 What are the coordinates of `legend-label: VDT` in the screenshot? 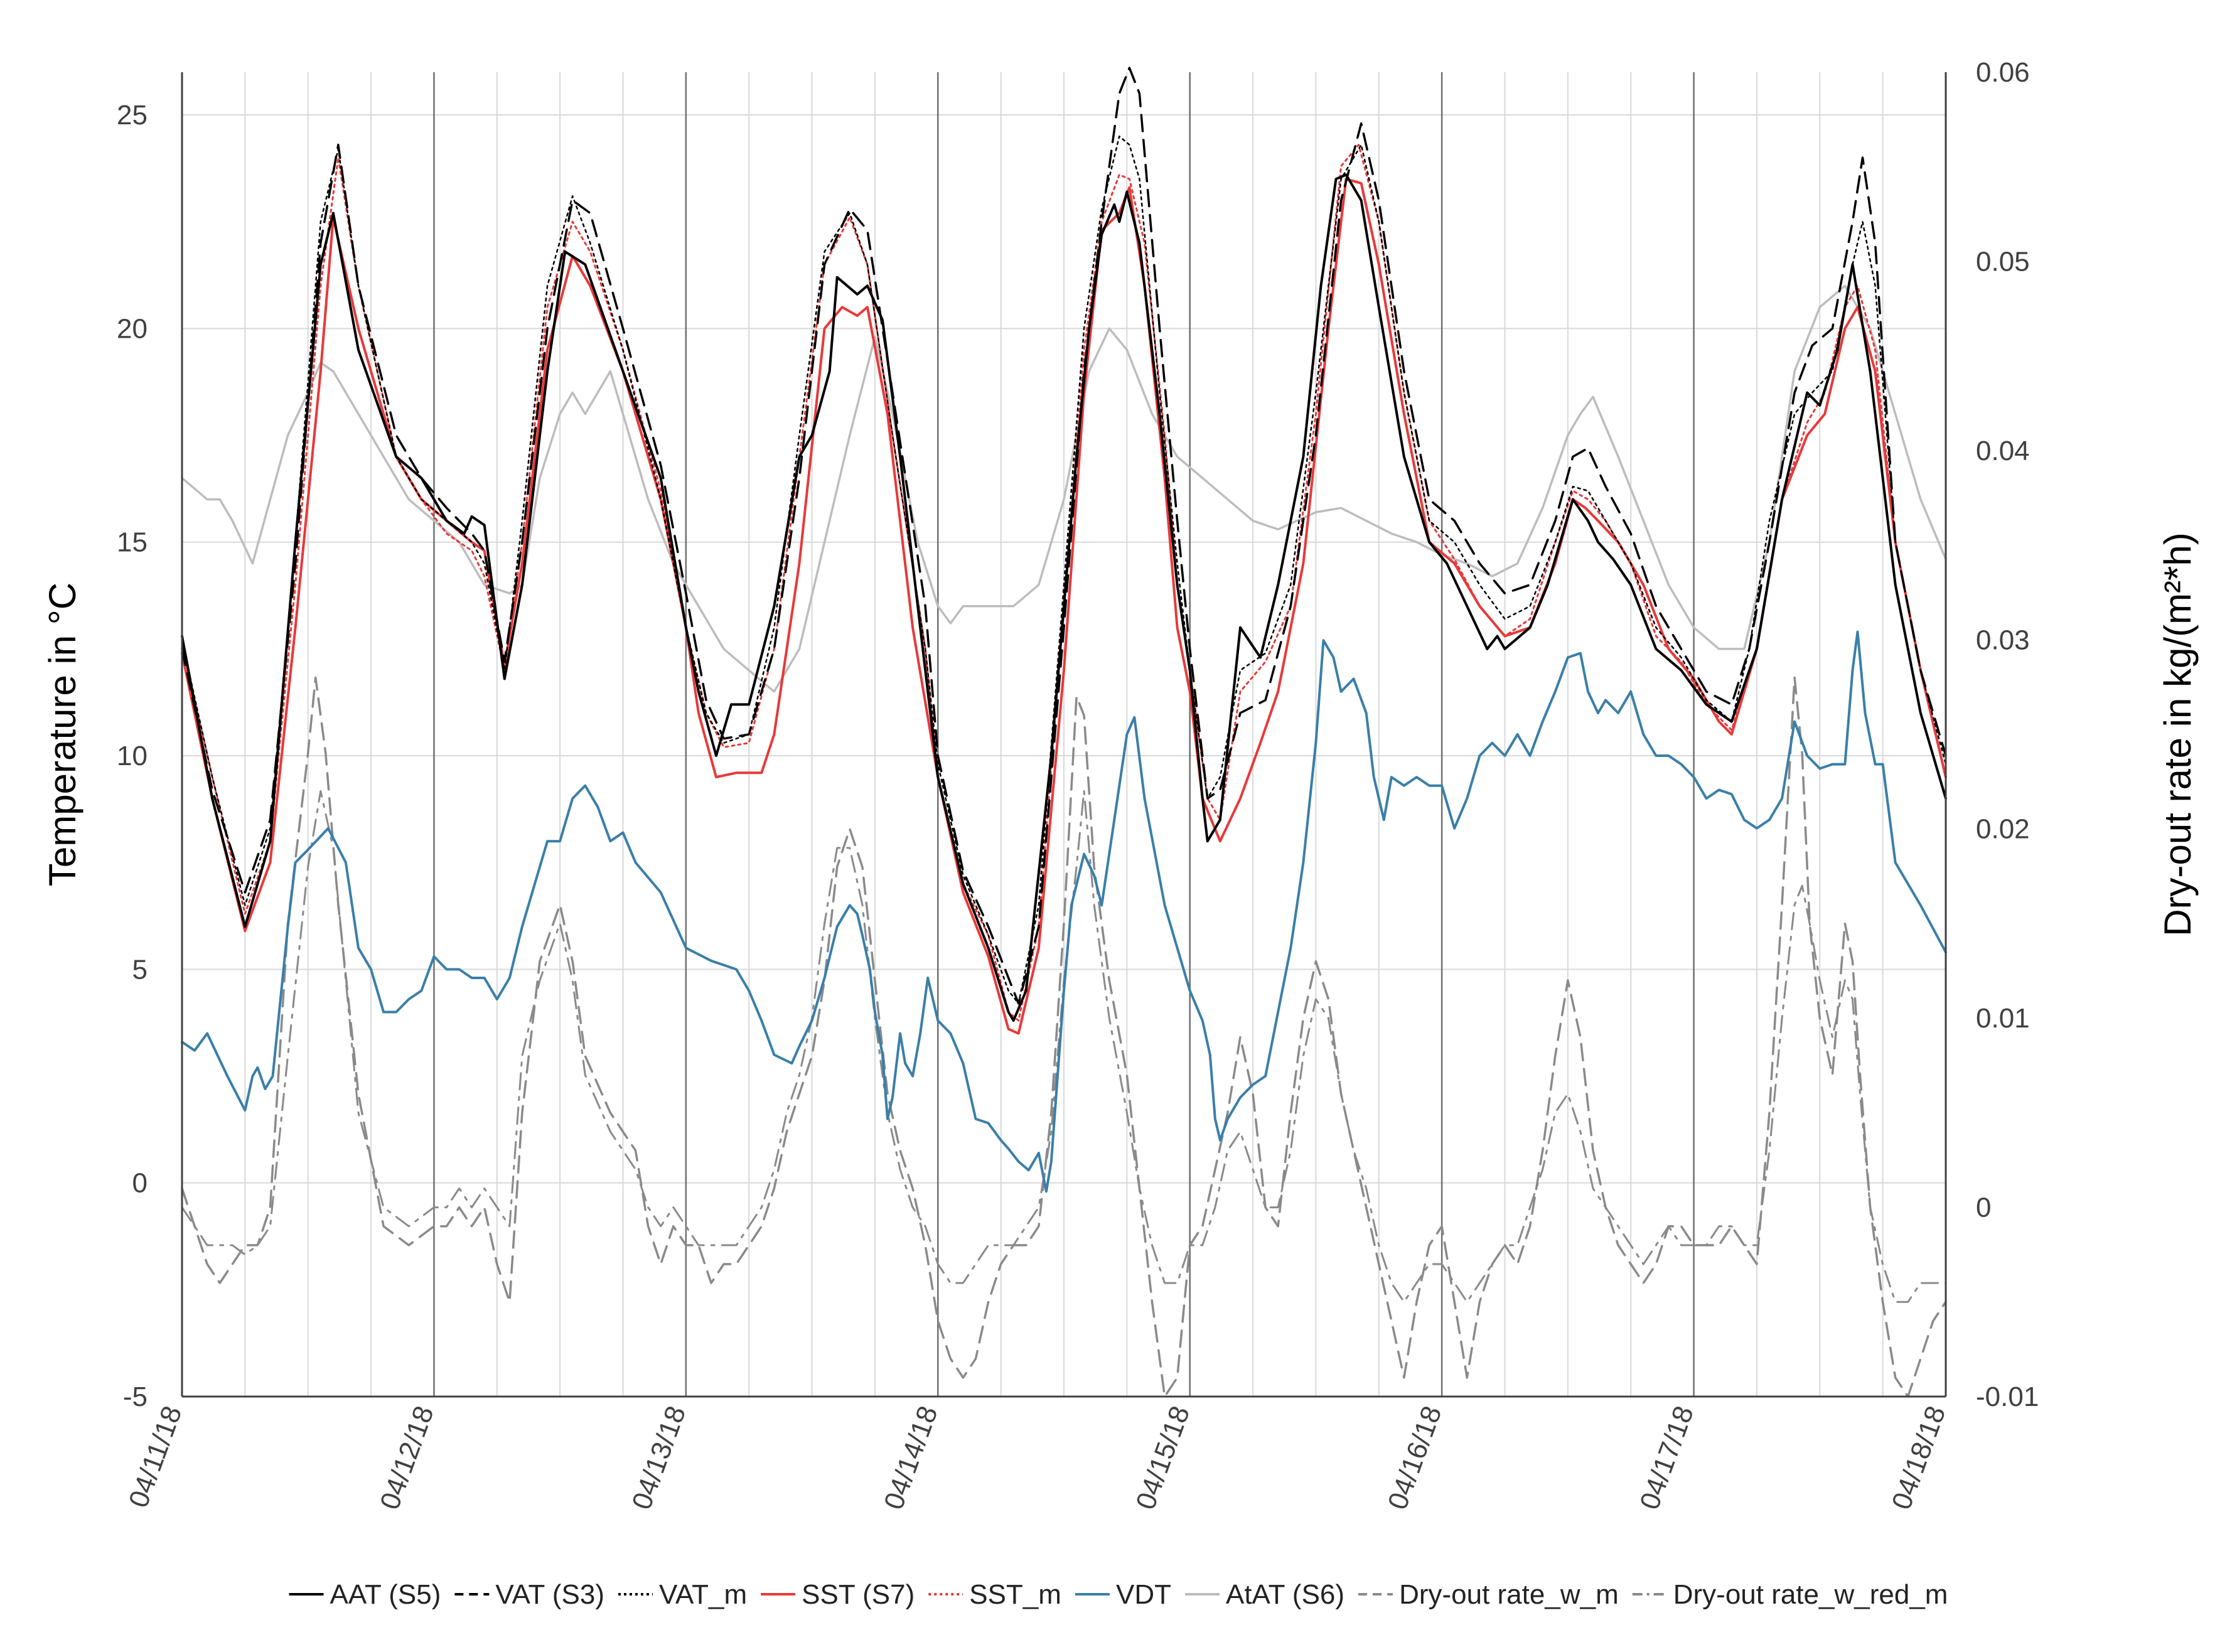 It's located at (1143, 1594).